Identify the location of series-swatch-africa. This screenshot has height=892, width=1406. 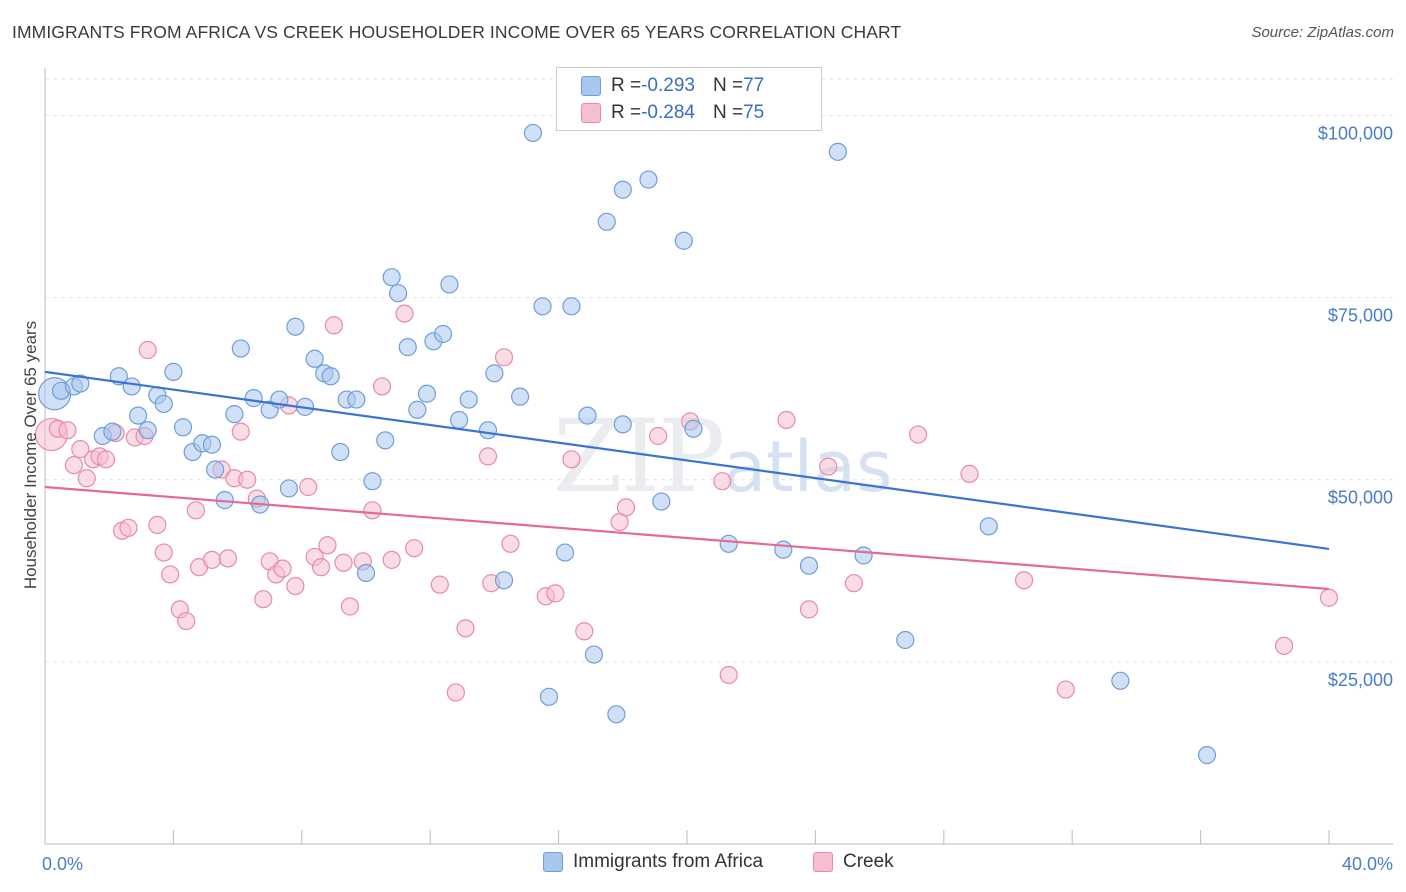
(553, 862).